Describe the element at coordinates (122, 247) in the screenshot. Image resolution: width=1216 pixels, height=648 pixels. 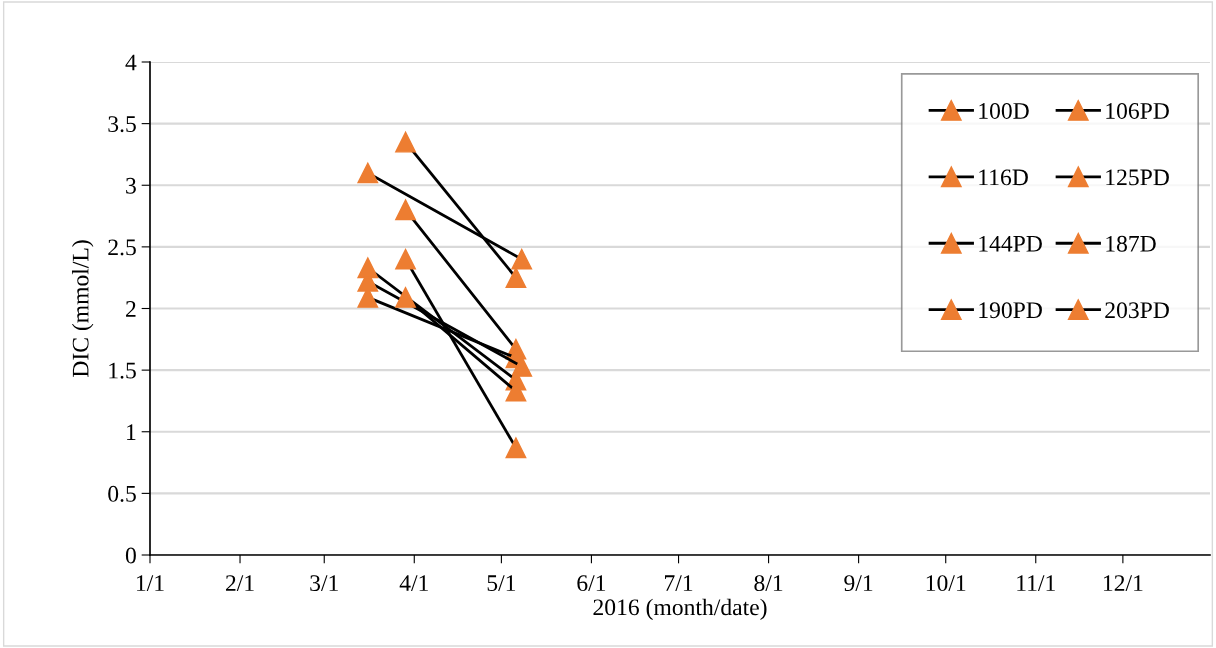
I see `y-tick-label: 2.5` at that location.